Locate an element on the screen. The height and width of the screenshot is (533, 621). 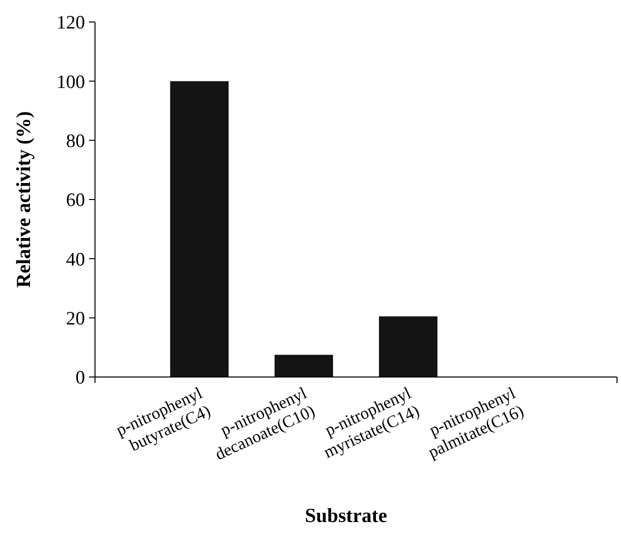
y-tick-label: 0 is located at coordinates (80, 378).